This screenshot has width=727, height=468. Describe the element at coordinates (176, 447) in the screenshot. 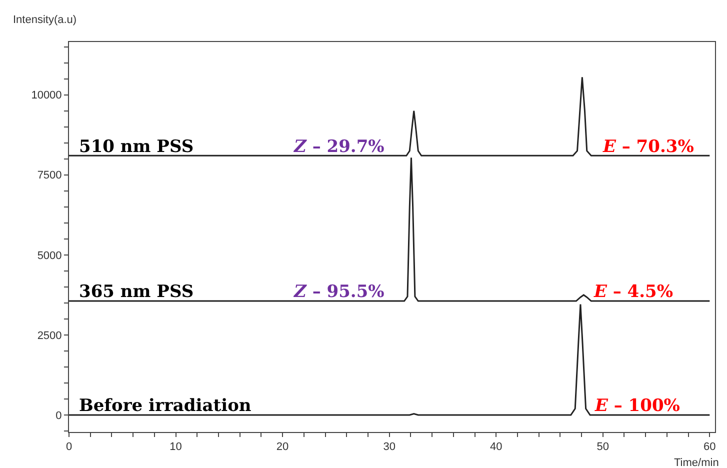

I see `x-tick-label: 10` at that location.